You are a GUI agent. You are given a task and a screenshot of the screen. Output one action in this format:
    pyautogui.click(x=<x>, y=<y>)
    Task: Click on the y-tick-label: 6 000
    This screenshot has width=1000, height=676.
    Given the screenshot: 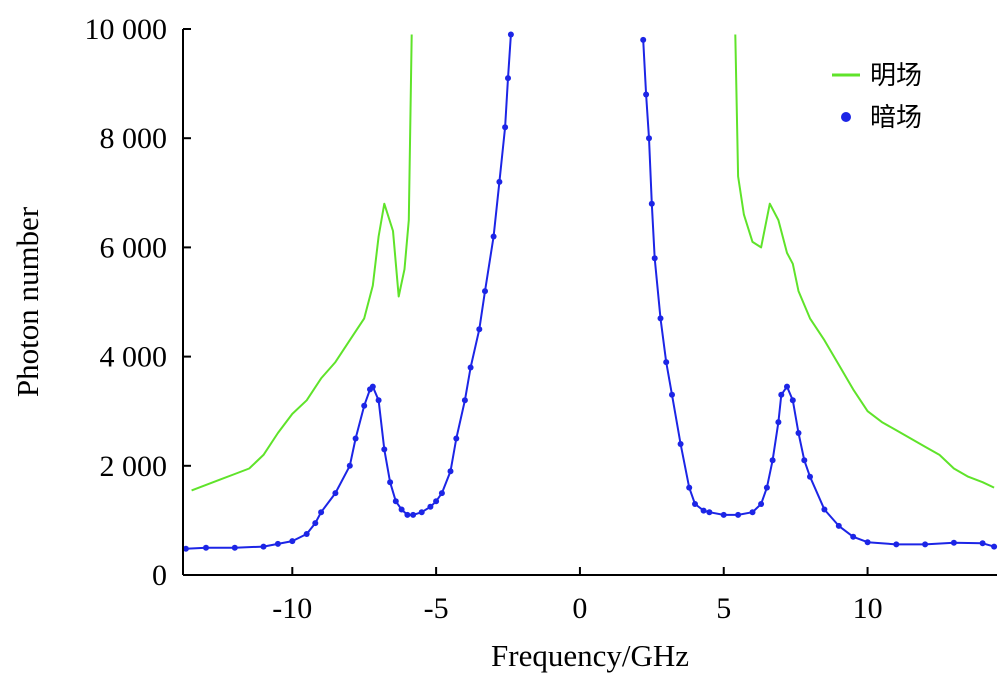 What is the action you would take?
    pyautogui.click(x=134, y=247)
    